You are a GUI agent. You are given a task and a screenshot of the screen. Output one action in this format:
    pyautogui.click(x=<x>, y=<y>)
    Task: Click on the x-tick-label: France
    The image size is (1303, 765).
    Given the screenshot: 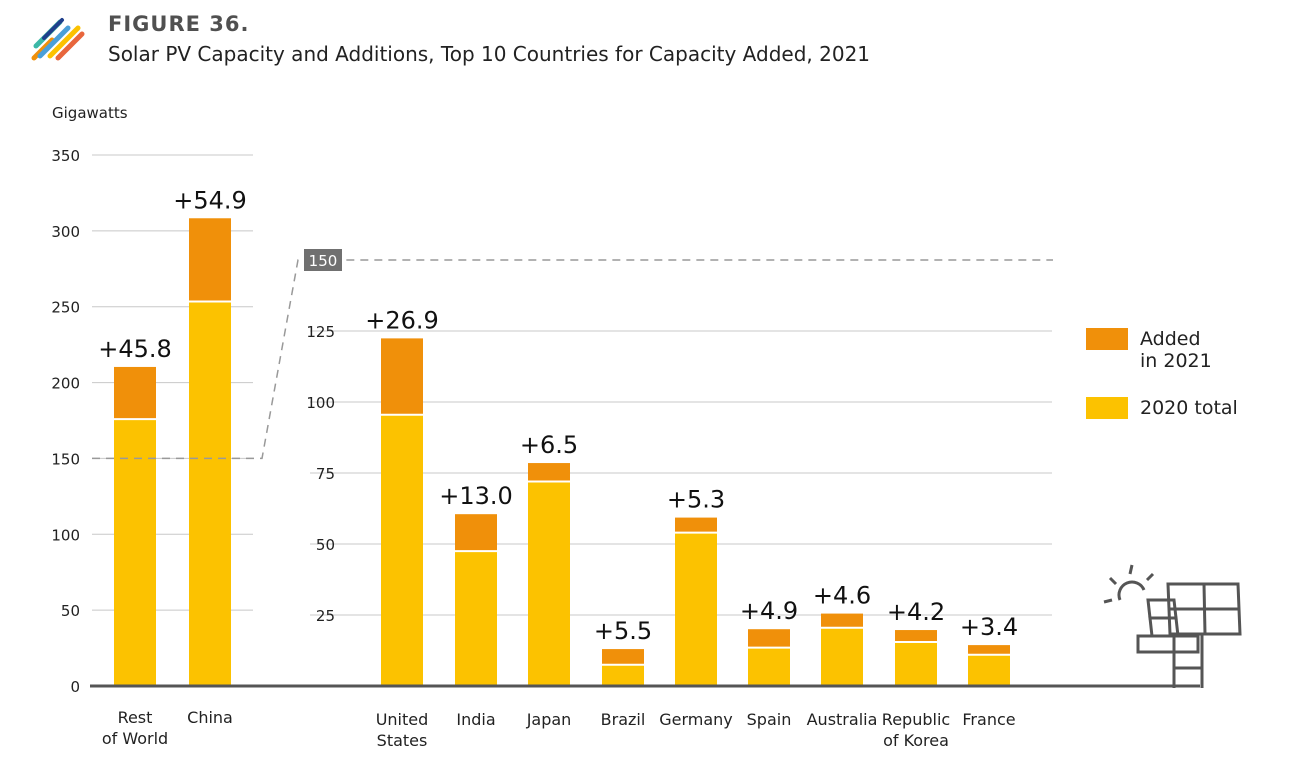 What is the action you would take?
    pyautogui.click(x=988, y=719)
    